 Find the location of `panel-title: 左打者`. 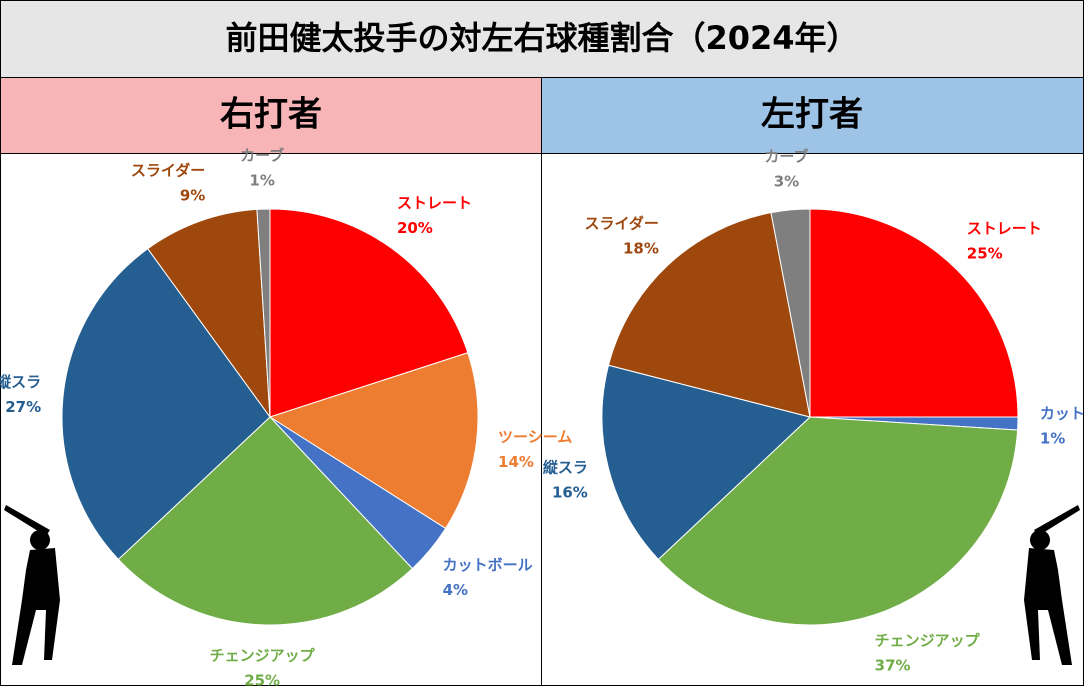

panel-title: 左打者 is located at coordinates (812, 115).